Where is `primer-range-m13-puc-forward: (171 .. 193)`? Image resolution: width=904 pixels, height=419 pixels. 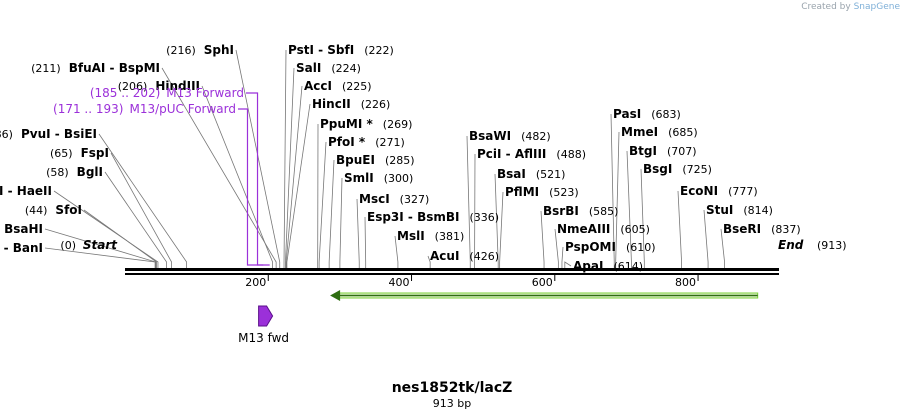 primer-range-m13-puc-forward: (171 .. 193) is located at coordinates (88, 109).